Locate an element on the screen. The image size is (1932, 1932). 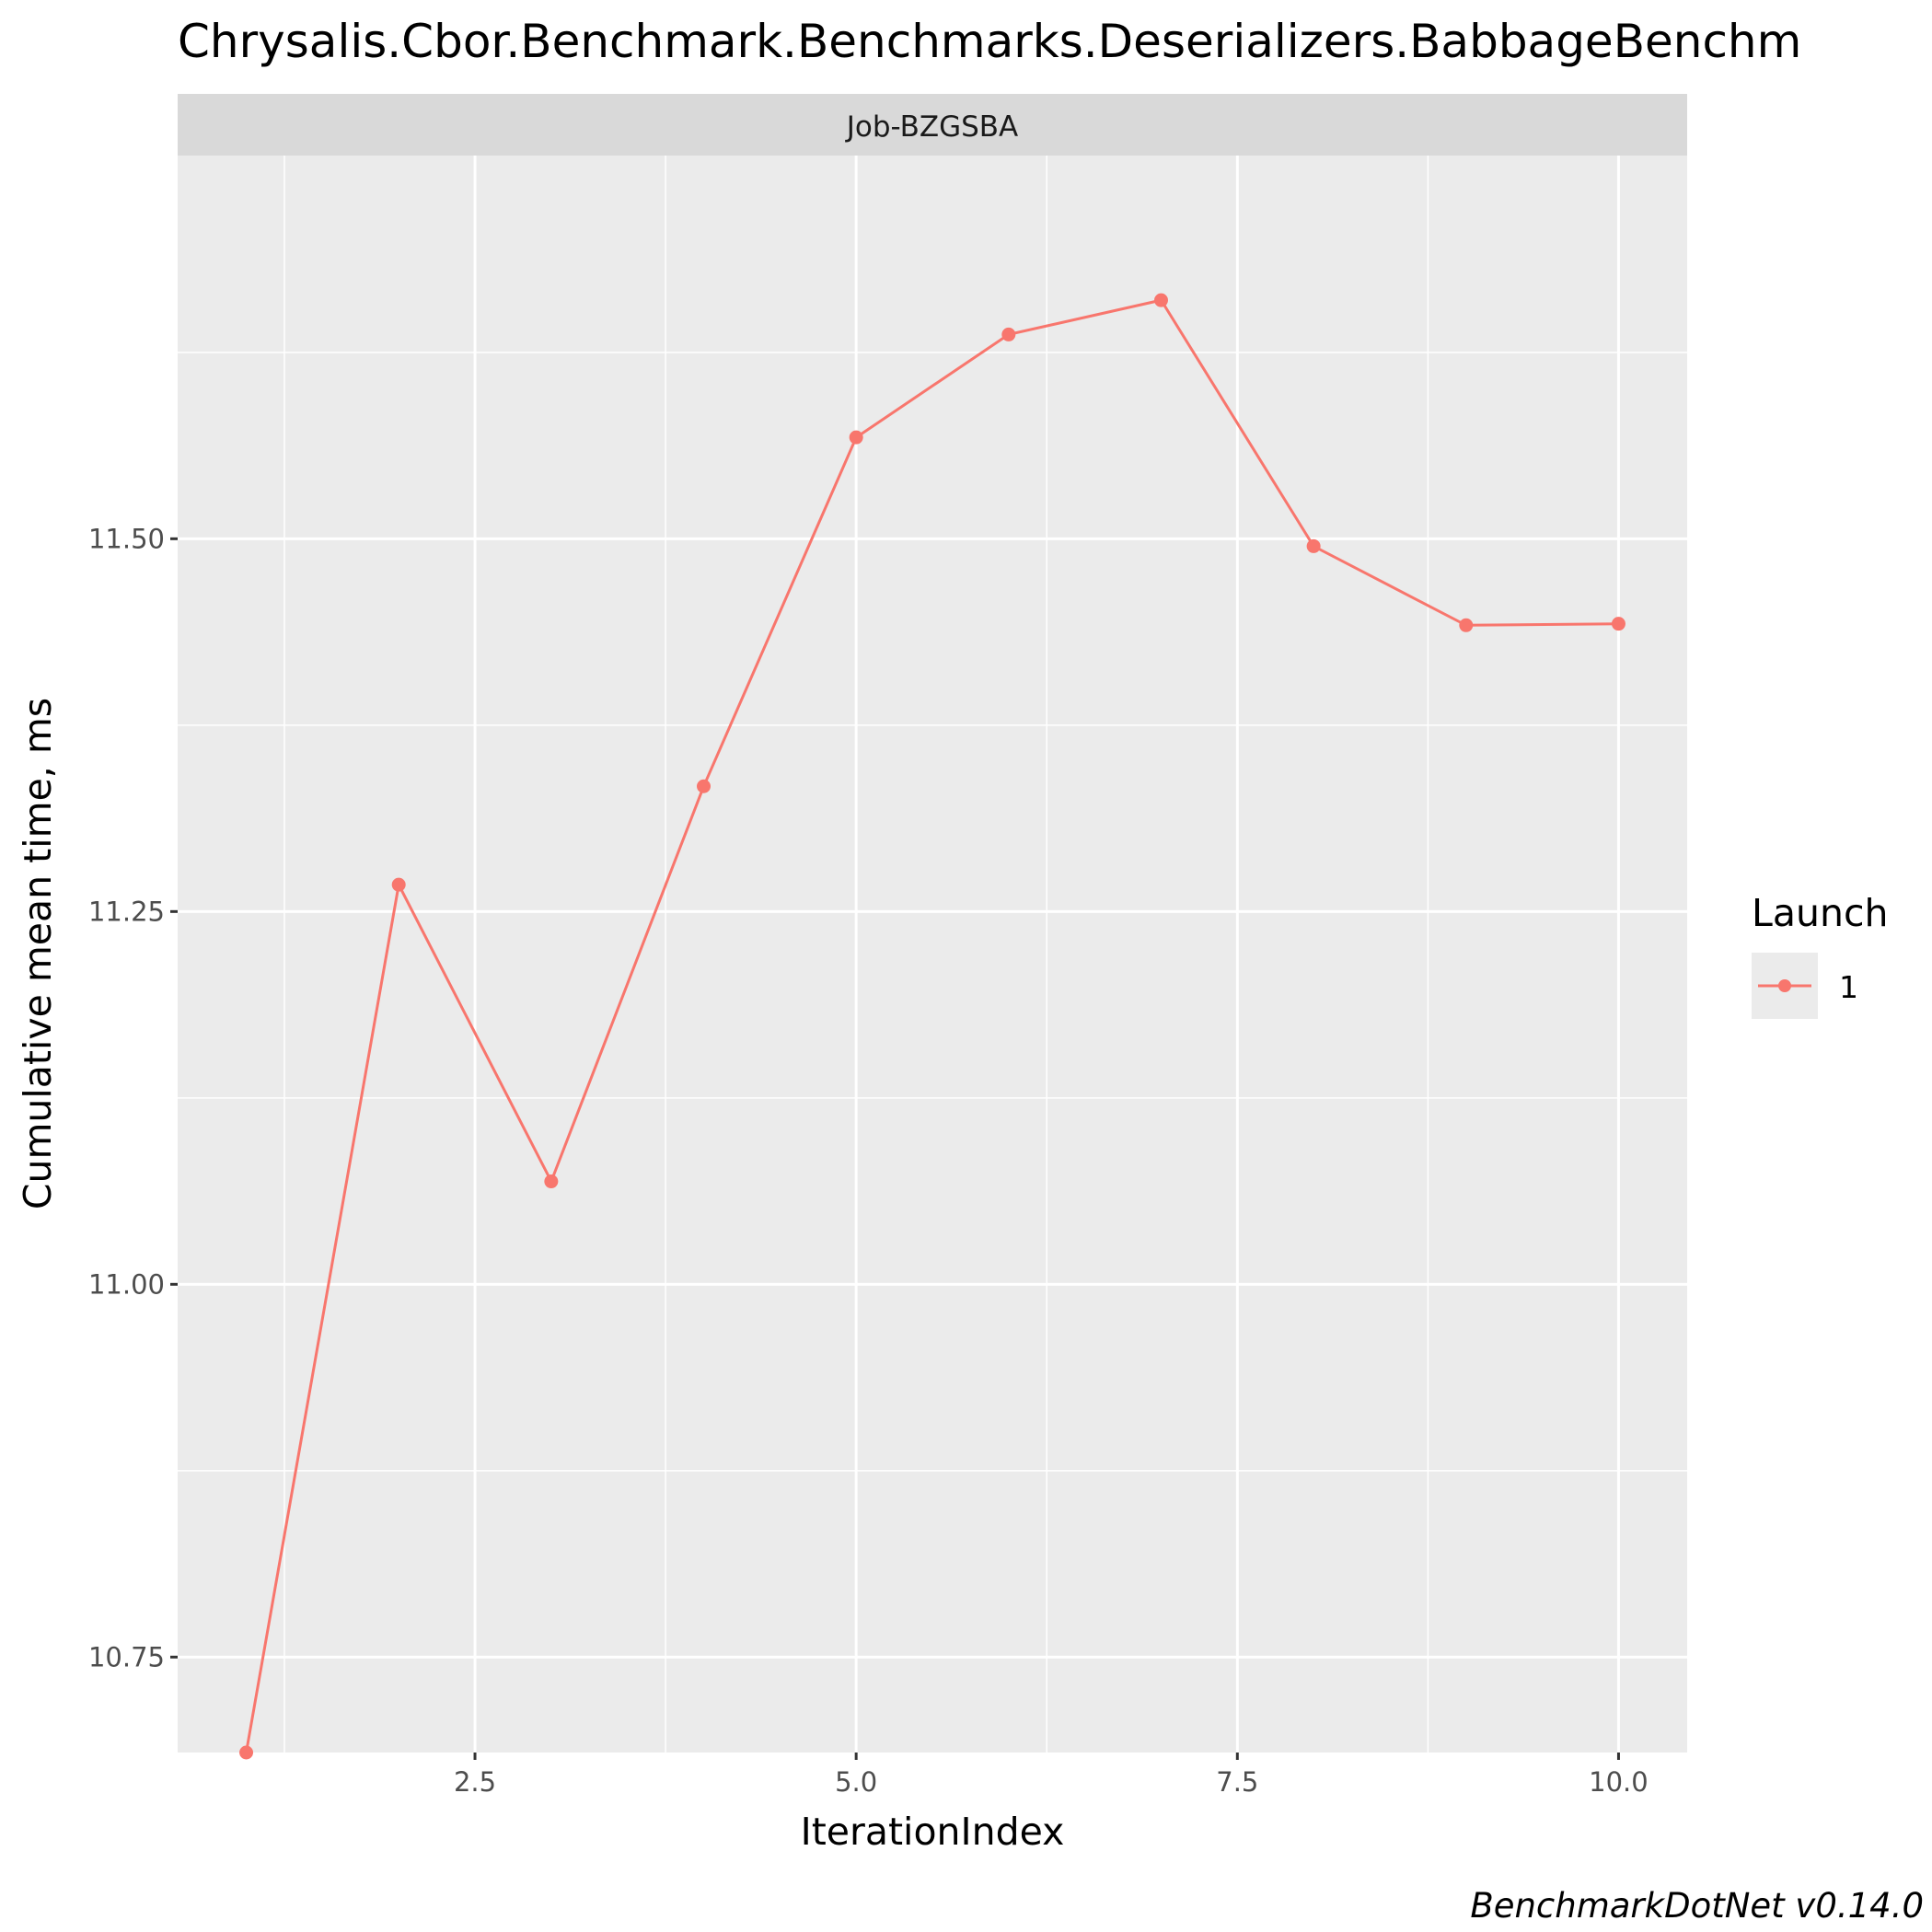
caption: BenchmarkDotNet v0.14.0 is located at coordinates (1697, 1906).